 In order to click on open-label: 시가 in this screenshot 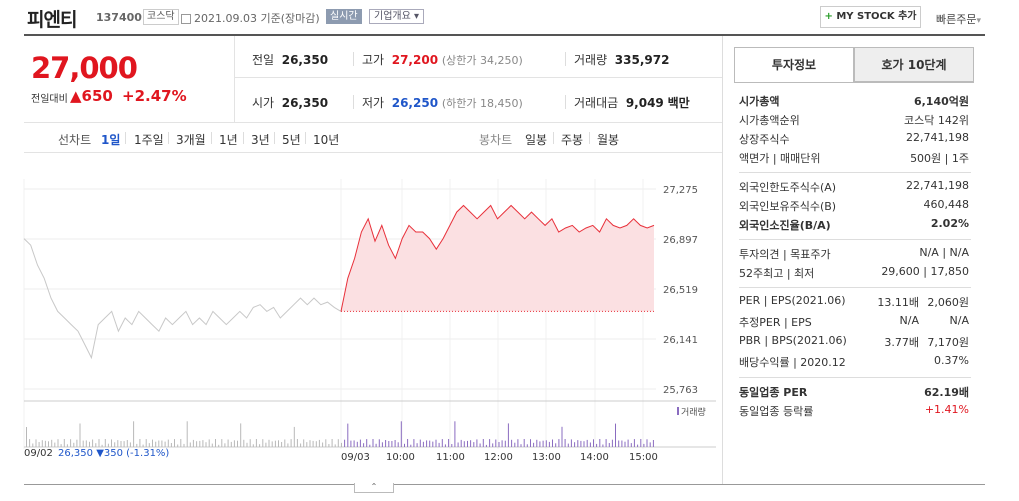, I will do `click(263, 103)`.